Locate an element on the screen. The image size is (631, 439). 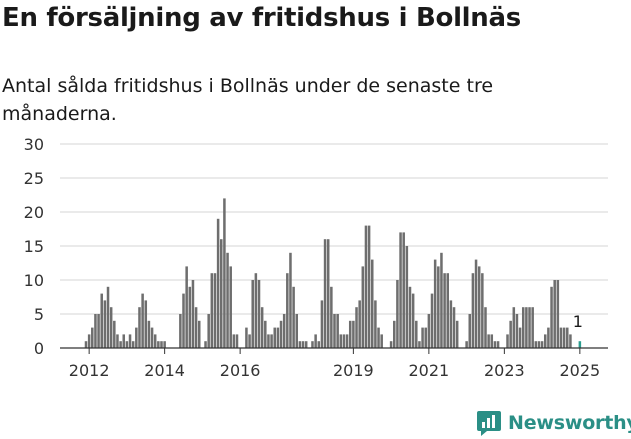
y-tick-label: 10 is located at coordinates (34, 280).